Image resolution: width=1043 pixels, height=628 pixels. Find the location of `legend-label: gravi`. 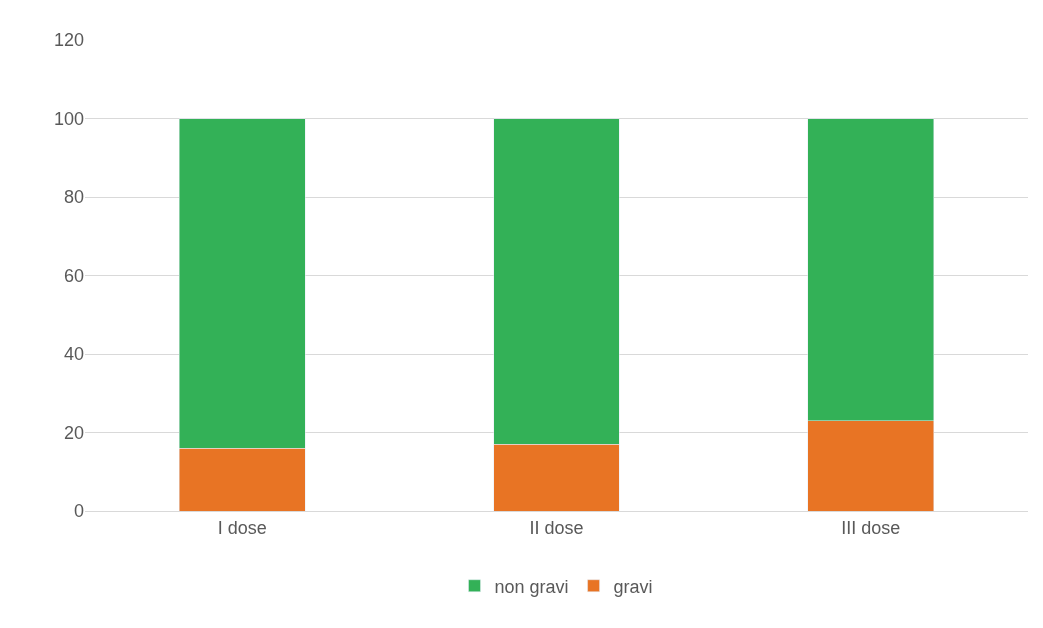

legend-label: gravi is located at coordinates (633, 586).